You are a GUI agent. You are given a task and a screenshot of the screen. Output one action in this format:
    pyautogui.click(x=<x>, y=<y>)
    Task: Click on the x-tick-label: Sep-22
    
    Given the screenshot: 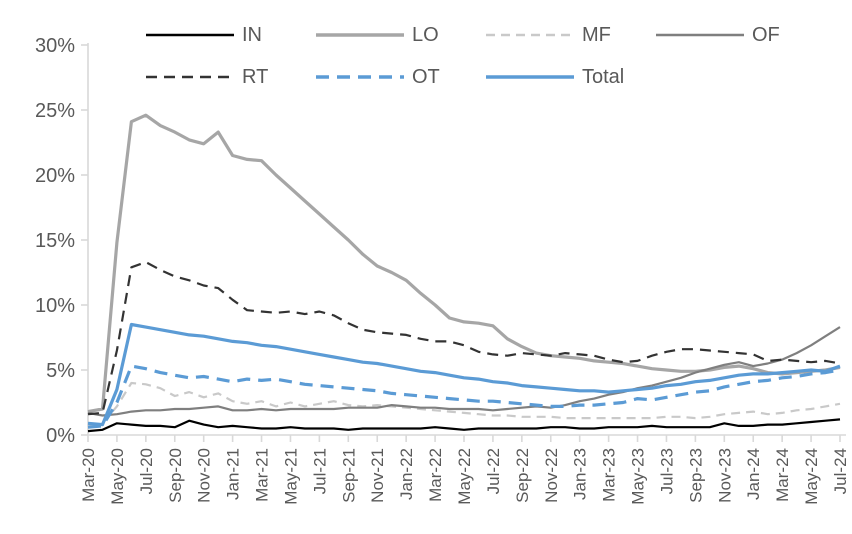 What is the action you would take?
    pyautogui.click(x=522, y=475)
    